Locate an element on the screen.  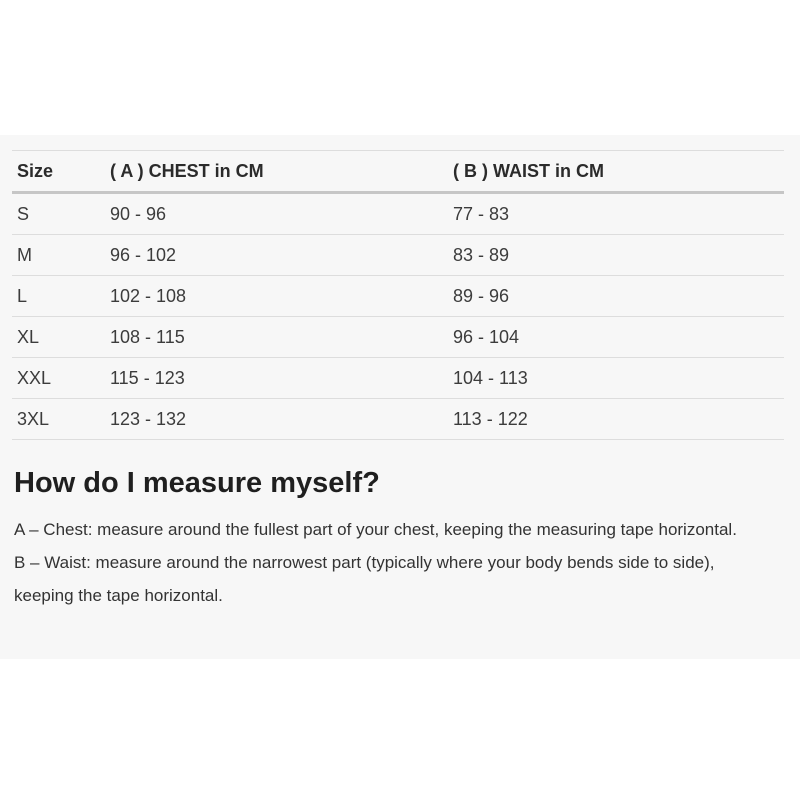
size-cell: XL is located at coordinates (58, 337).